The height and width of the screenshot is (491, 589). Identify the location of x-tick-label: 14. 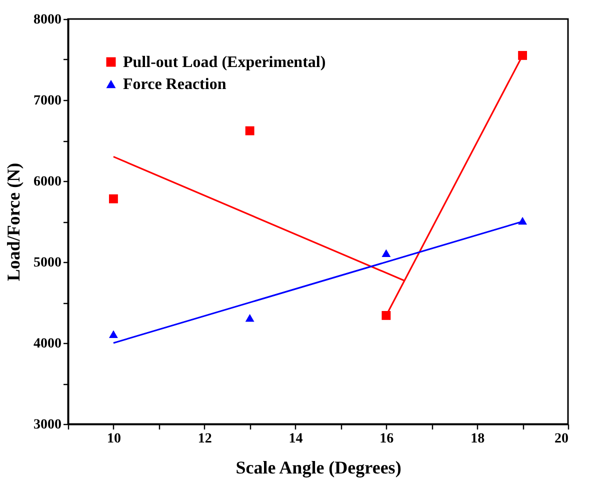
(295, 439).